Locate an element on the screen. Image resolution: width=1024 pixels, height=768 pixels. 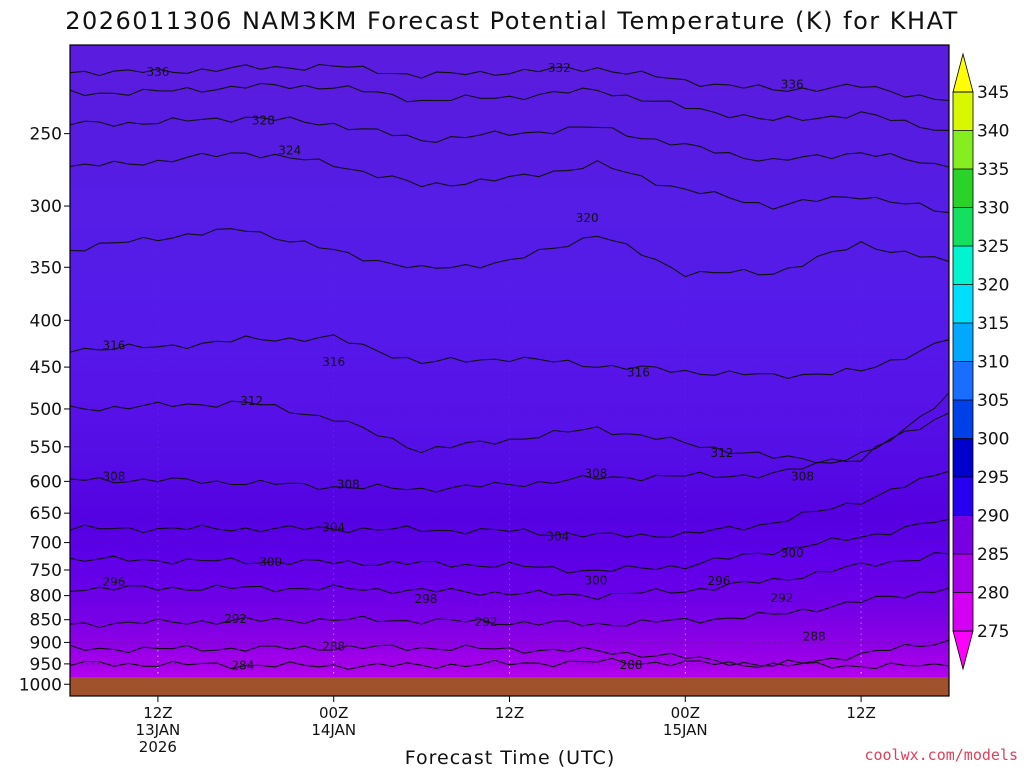
y-tick-label: 400 is located at coordinates (46, 321).